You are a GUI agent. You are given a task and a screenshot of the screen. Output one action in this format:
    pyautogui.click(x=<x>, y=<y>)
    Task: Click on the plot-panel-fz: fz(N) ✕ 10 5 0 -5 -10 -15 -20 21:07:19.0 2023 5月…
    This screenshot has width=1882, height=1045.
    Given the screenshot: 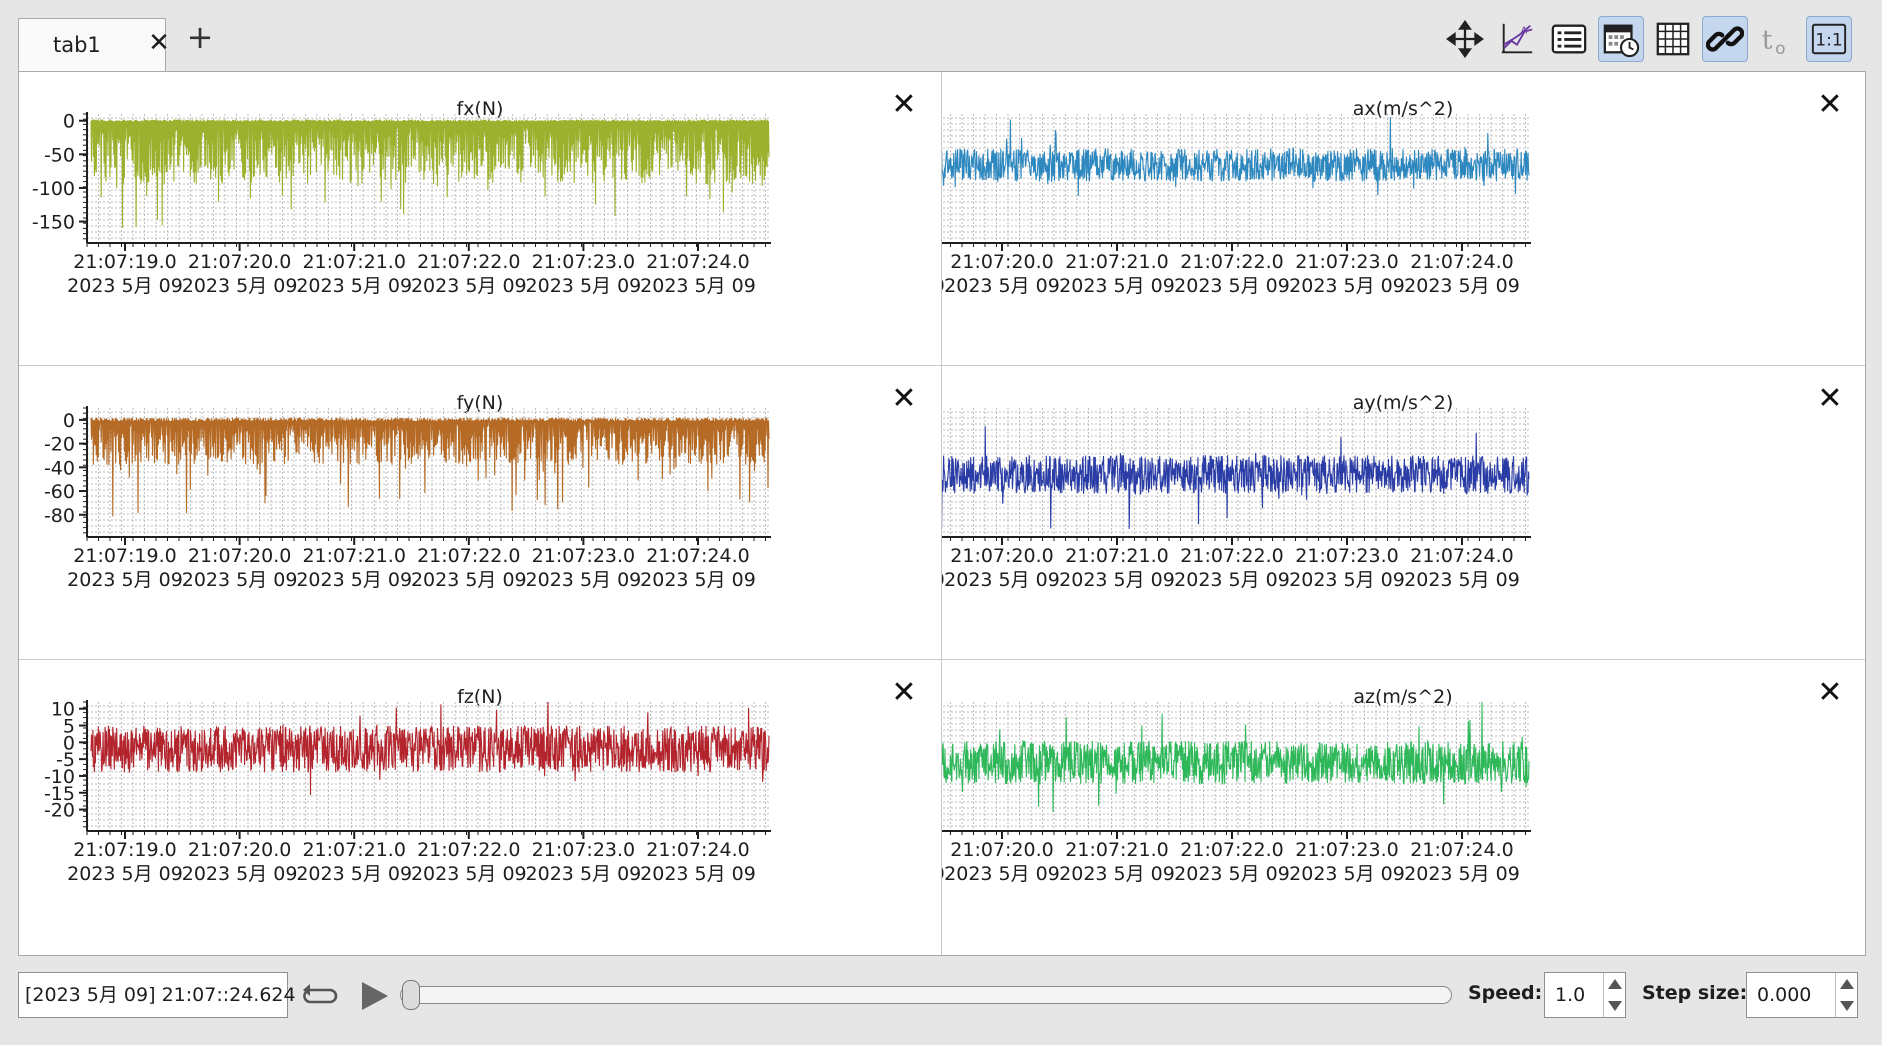 What is the action you would take?
    pyautogui.click(x=480, y=806)
    